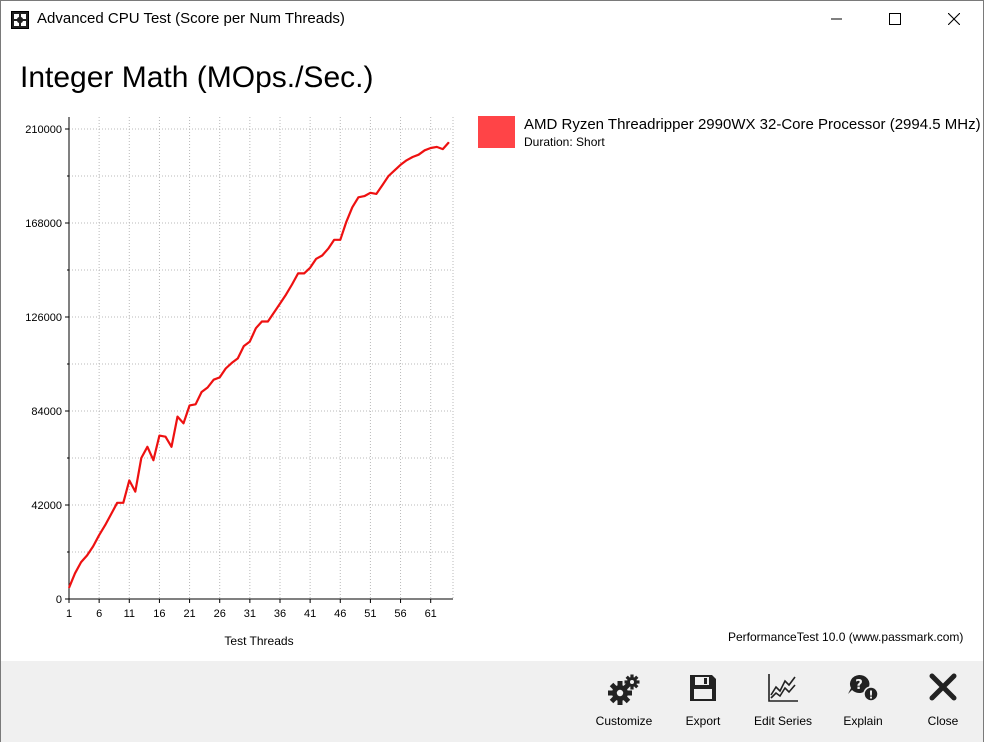 This screenshot has width=984, height=742. What do you see at coordinates (863, 721) in the screenshot?
I see `explain-label: Explain` at bounding box center [863, 721].